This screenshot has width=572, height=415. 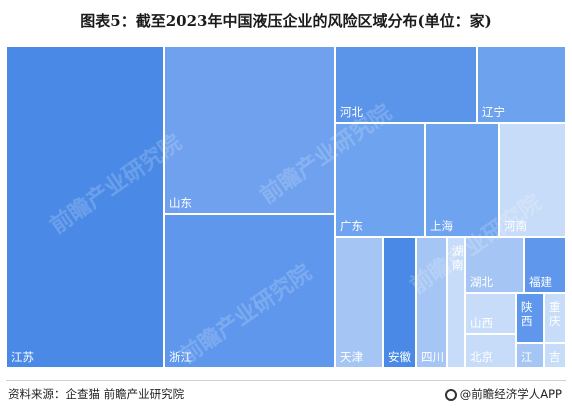 I want to click on treemap-cell-江, so click(x=530, y=355).